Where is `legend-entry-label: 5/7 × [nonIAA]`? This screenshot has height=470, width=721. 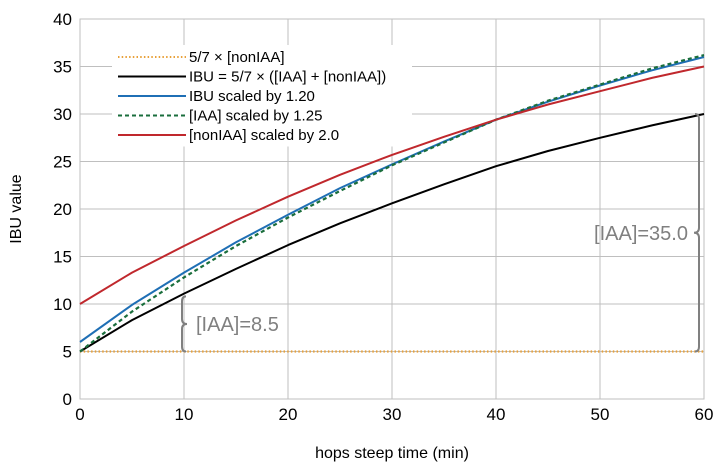 legend-entry-label: 5/7 × [nonIAA] is located at coordinates (237, 57).